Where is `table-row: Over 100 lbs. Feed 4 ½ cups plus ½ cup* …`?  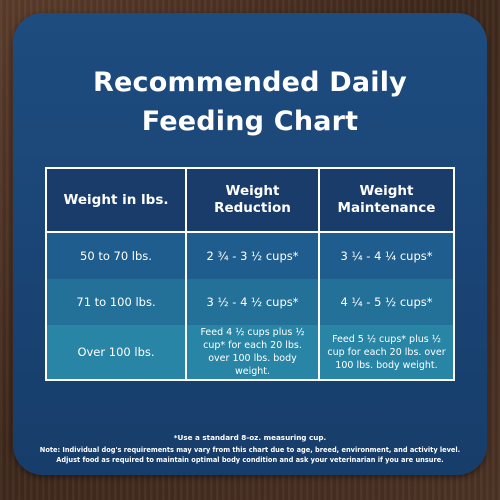 table-row: Over 100 lbs. Feed 4 ½ cups plus ½ cup* … is located at coordinates (250, 352).